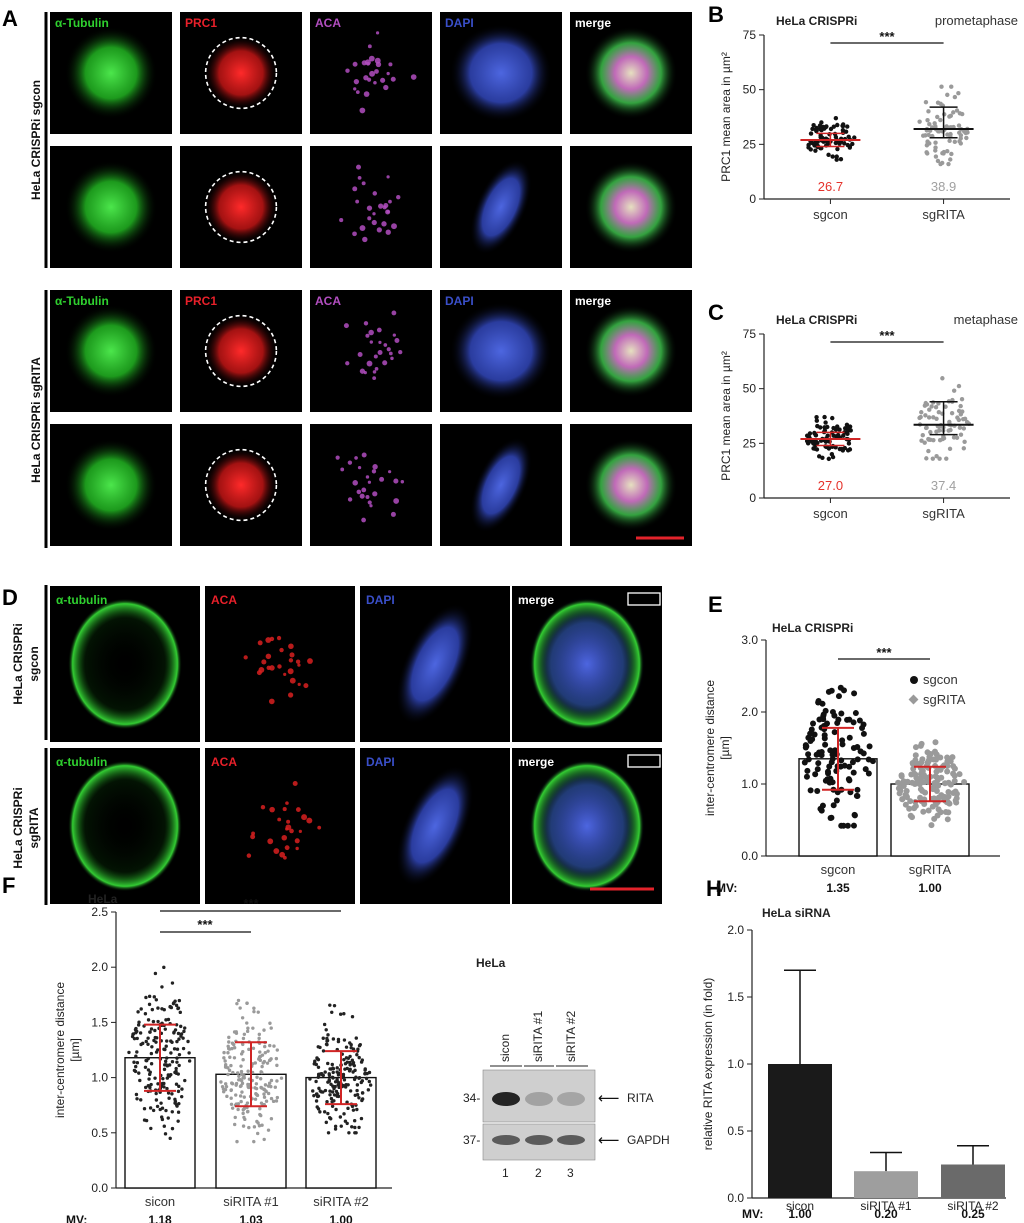 This screenshot has height=1223, width=1024. I want to click on band-label-gapdh: GAPDH, so click(648, 1140).